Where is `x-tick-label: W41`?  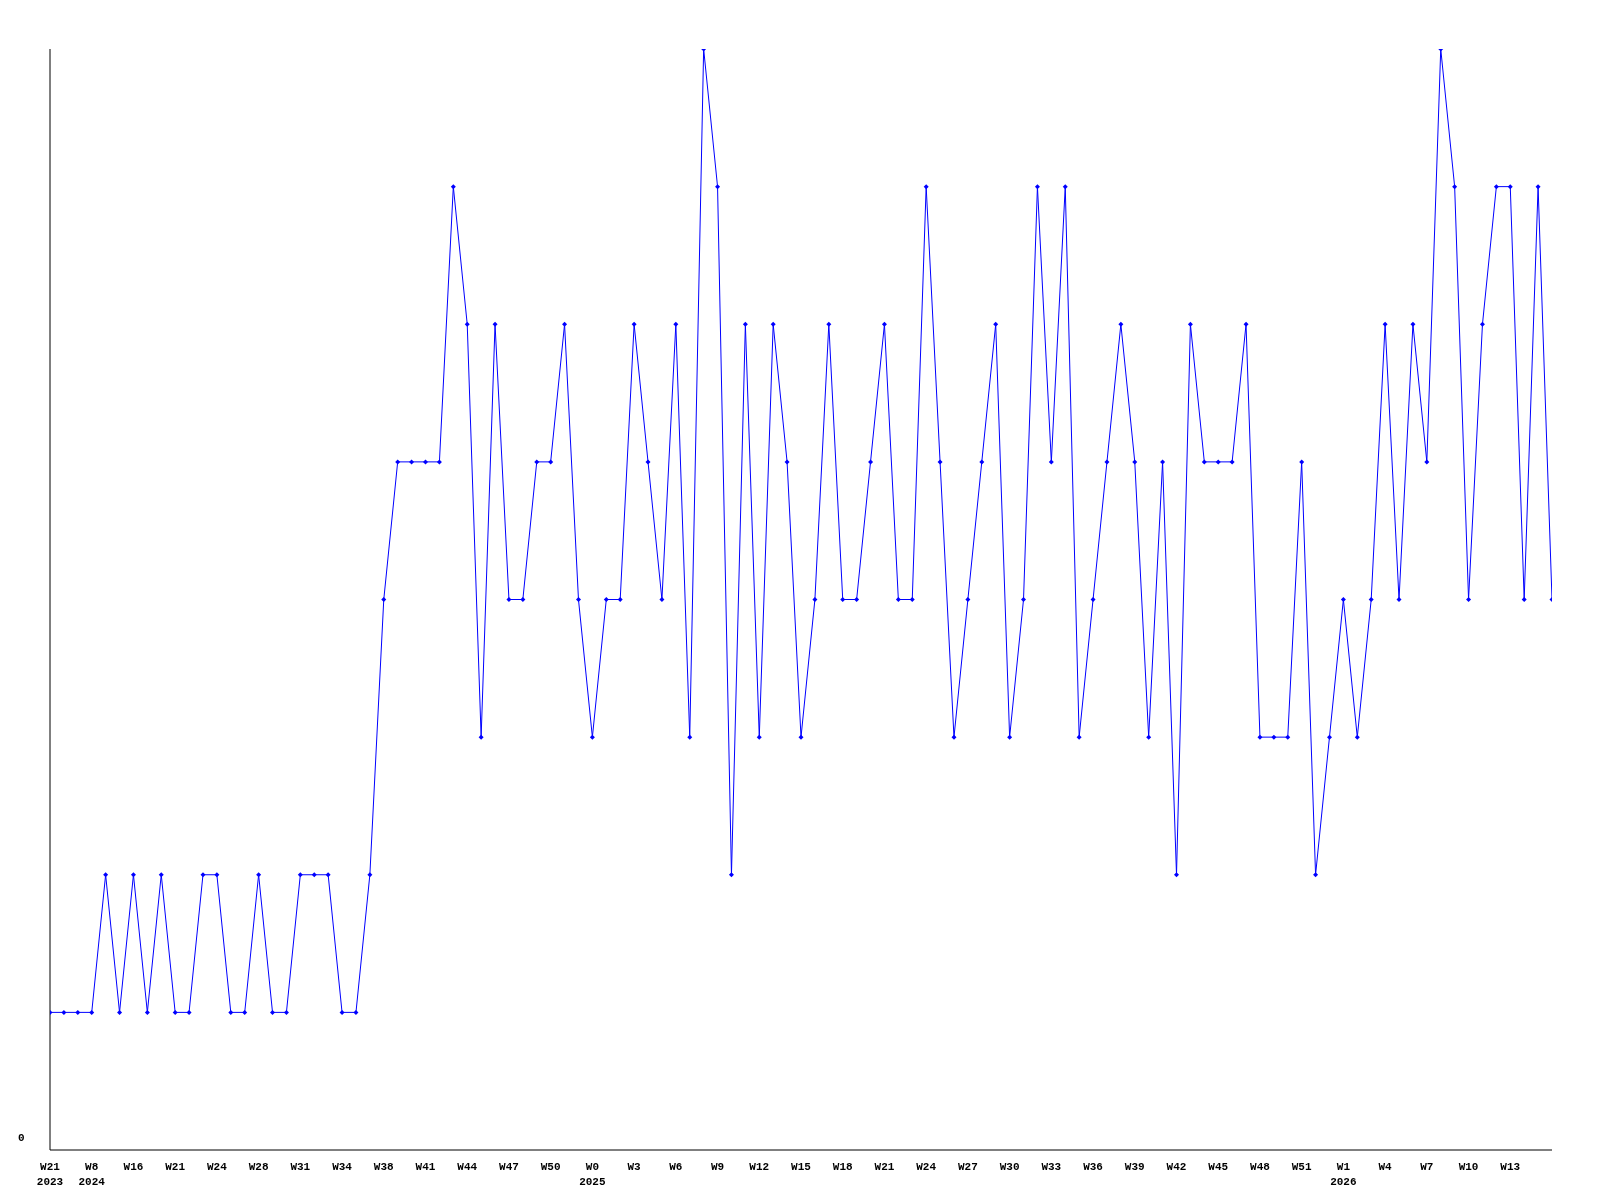
x-tick-label: W41 is located at coordinates (425, 1167).